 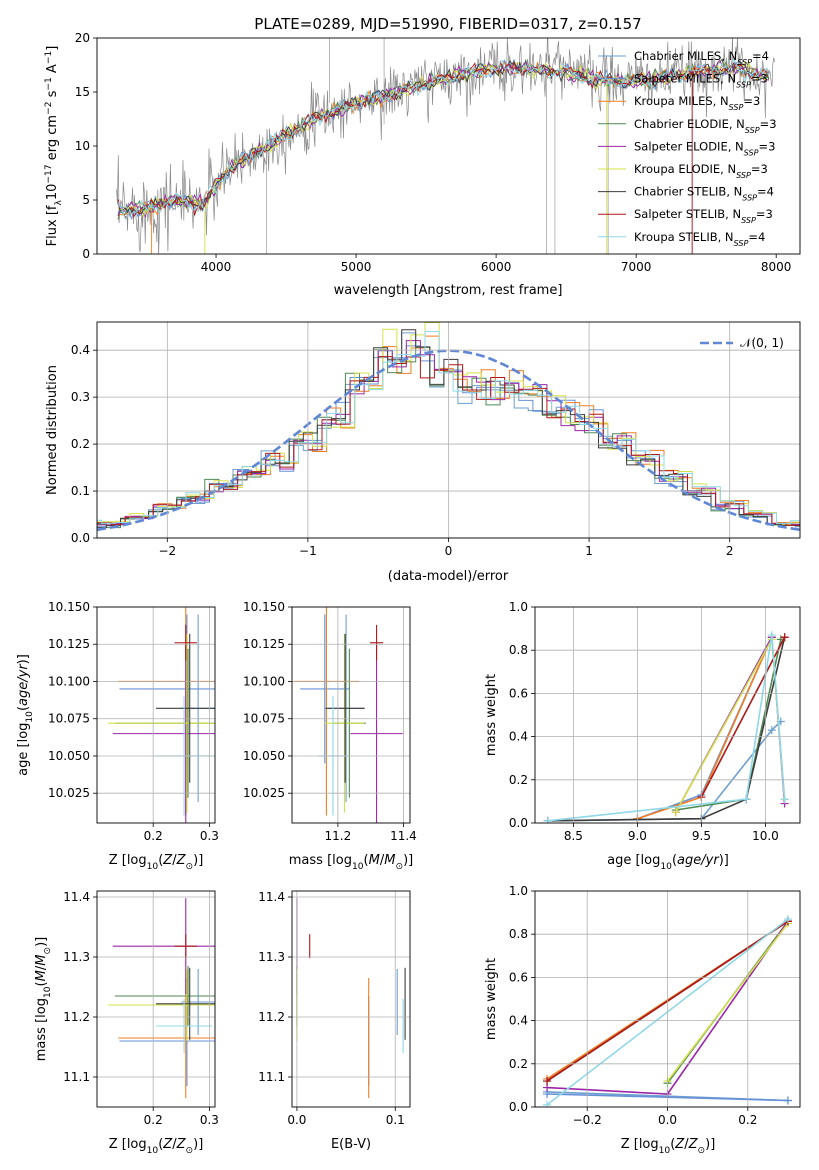 I want to click on y-tick-label: 0.0, so click(x=80, y=538).